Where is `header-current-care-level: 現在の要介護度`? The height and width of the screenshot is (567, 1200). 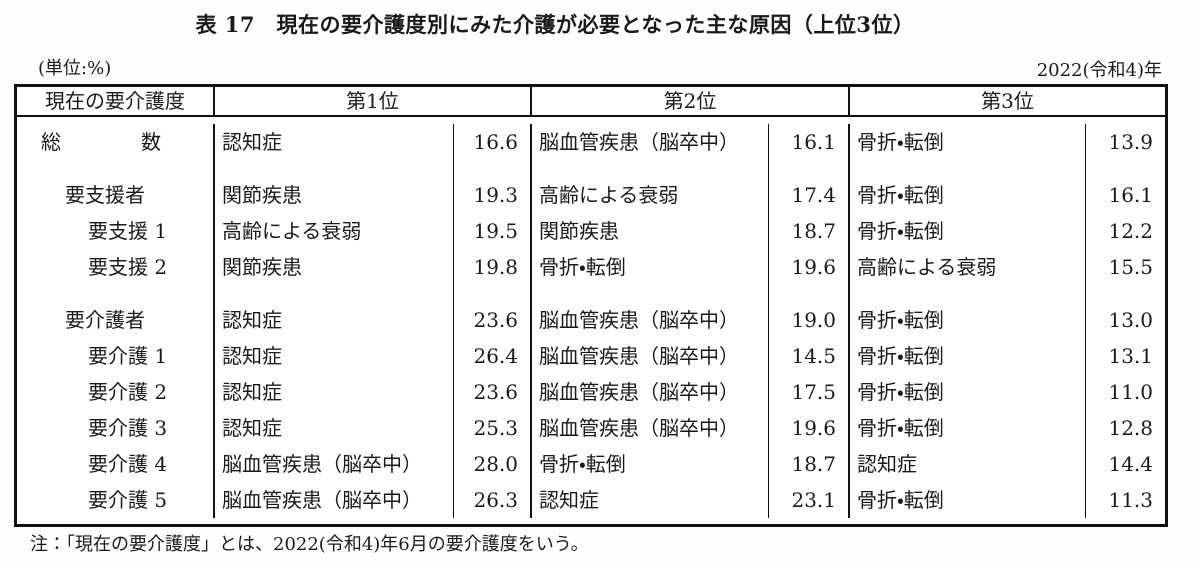
header-current-care-level: 現在の要介護度 is located at coordinates (115, 101).